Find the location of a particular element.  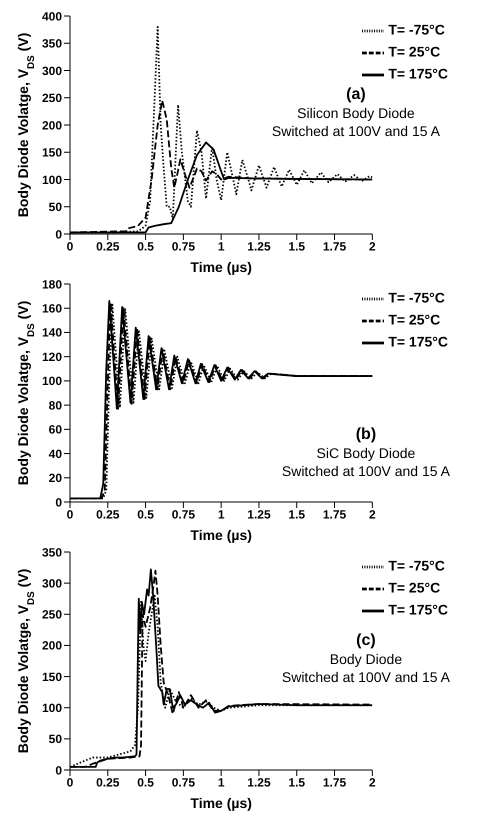

y-tick-label: 20 is located at coordinates (55, 478).